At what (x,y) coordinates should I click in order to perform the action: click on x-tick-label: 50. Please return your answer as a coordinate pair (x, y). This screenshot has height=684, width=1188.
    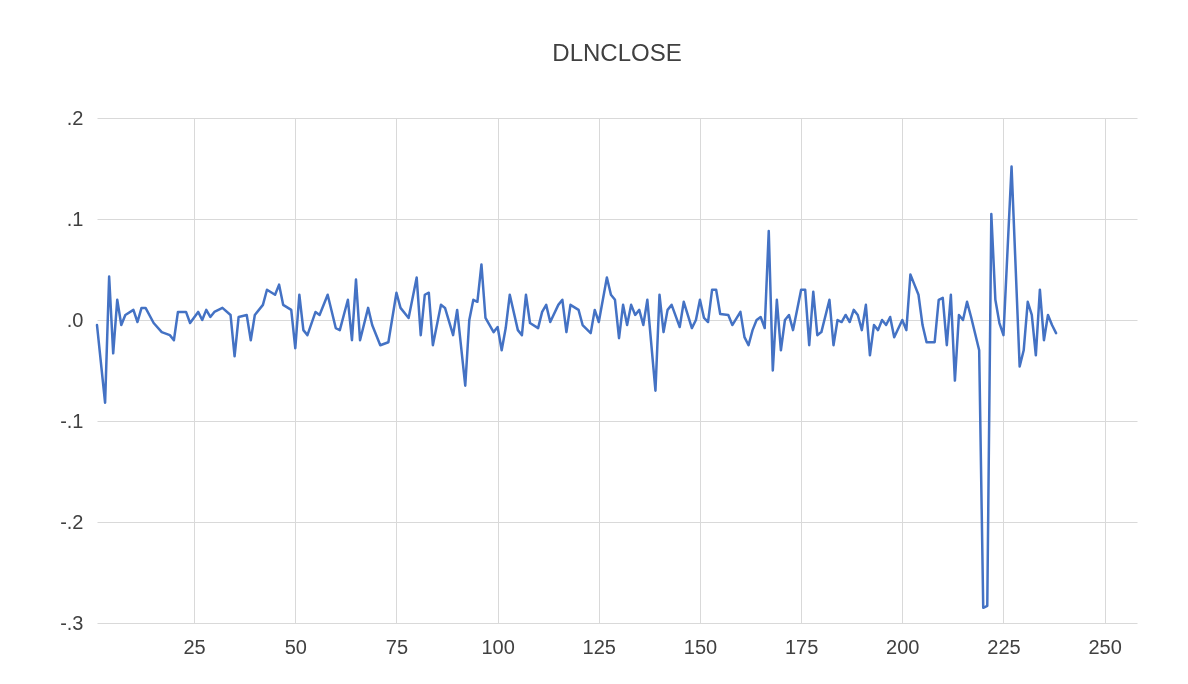
    Looking at the image, I should click on (295, 646).